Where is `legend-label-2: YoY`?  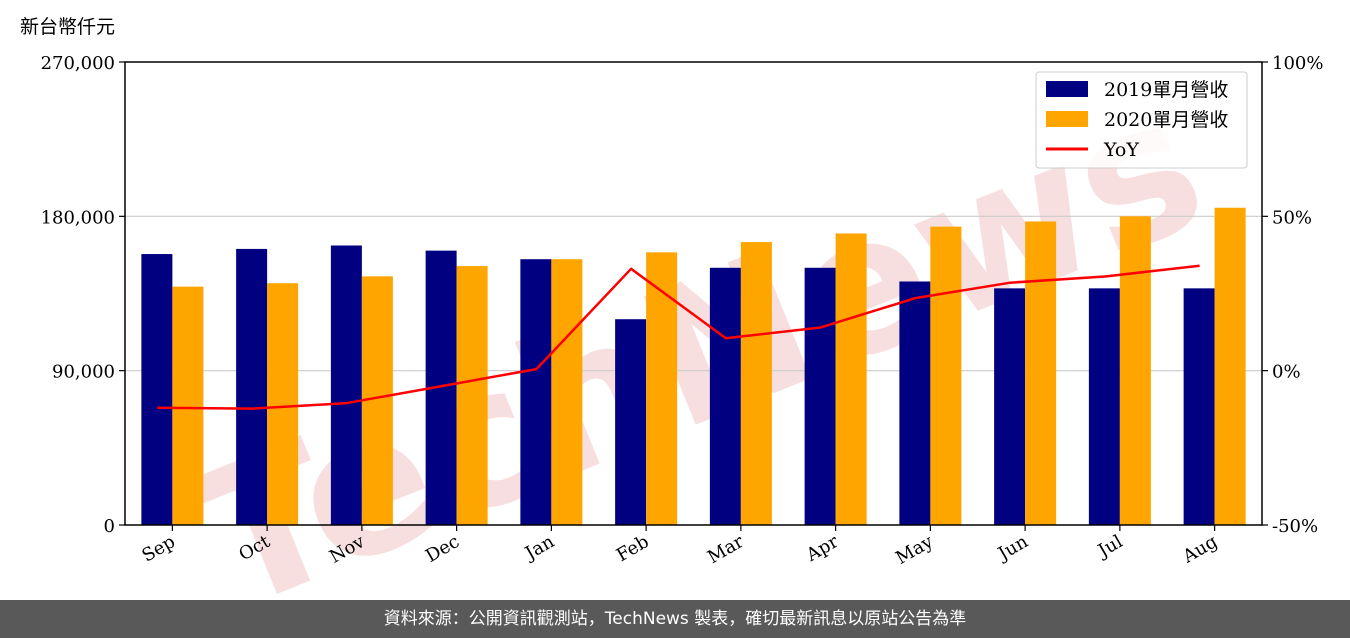 legend-label-2: YoY is located at coordinates (1121, 150).